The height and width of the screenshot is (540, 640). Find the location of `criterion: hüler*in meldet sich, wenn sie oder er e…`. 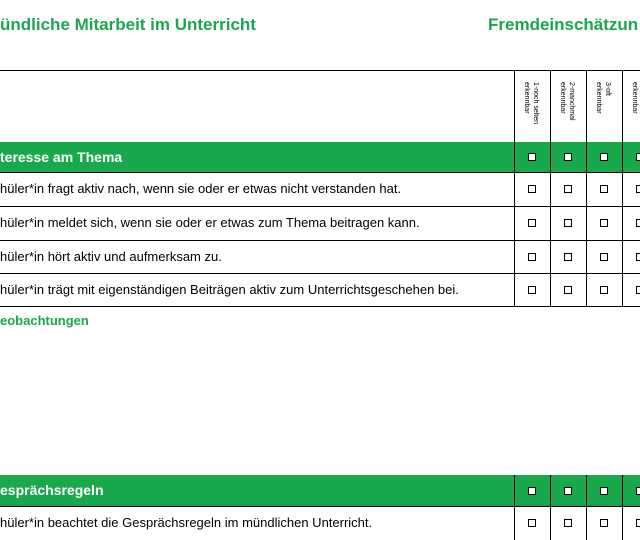

criterion: hüler*in meldet sich, wenn sie oder er e… is located at coordinates (210, 222).